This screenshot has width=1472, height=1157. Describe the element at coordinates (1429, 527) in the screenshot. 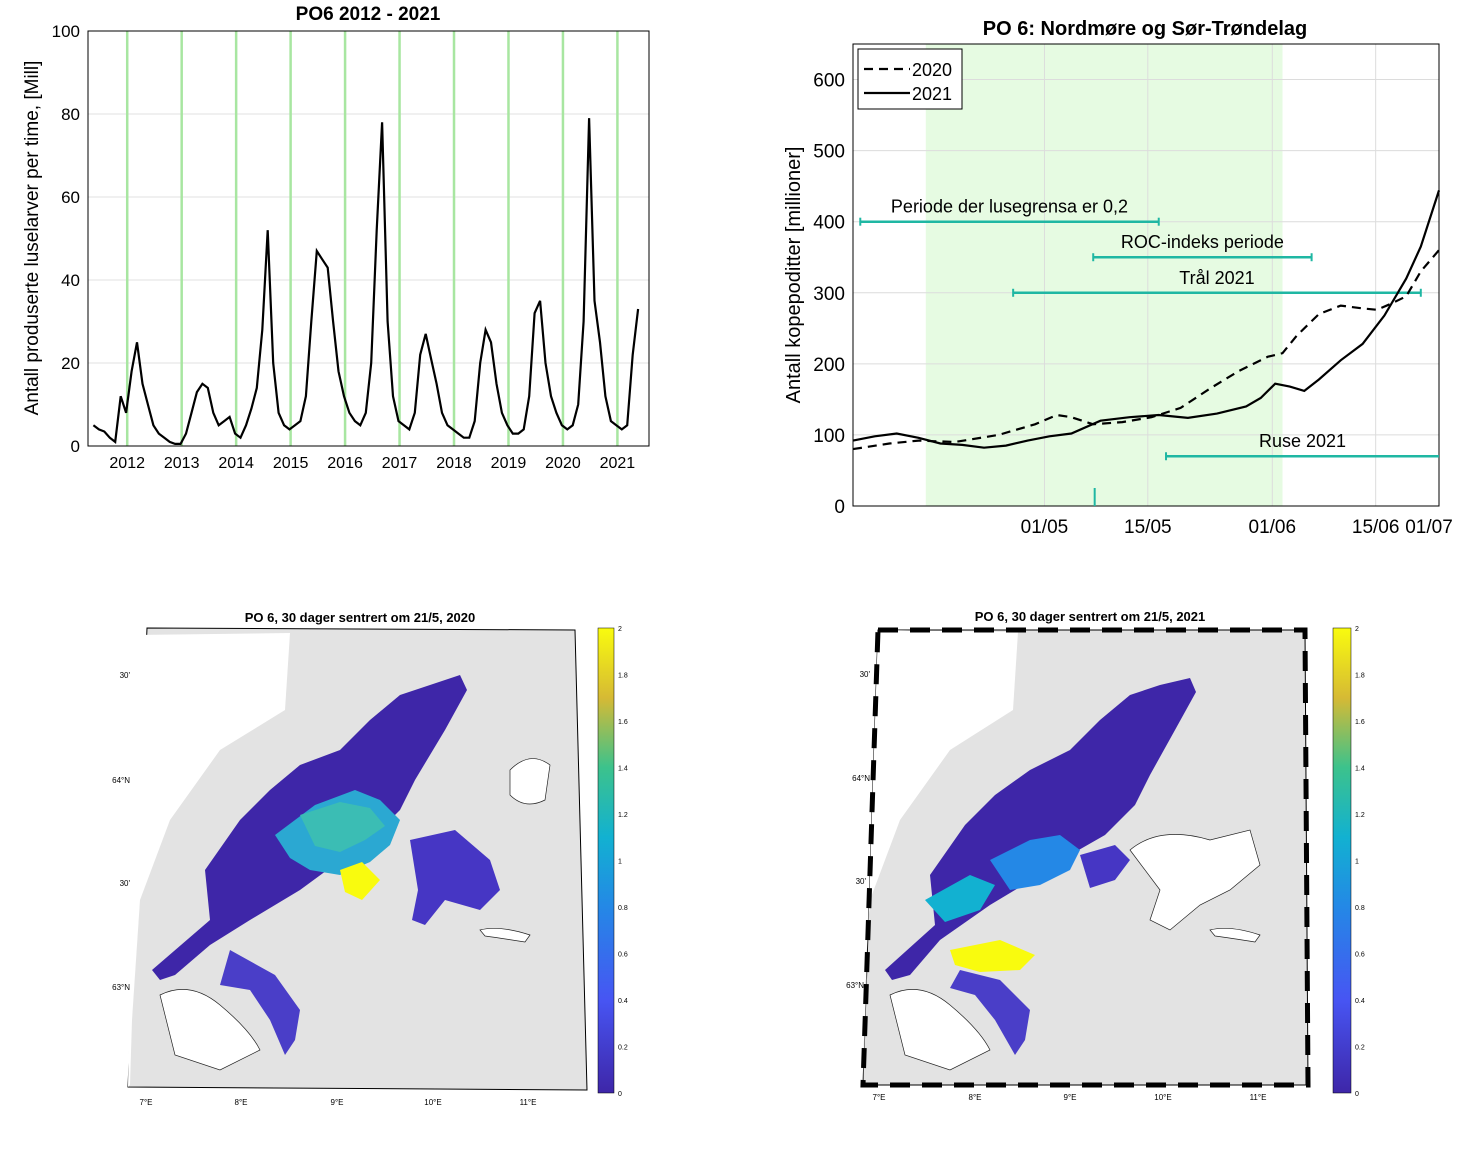

I see `chart2-xtick-label: 01/07` at that location.